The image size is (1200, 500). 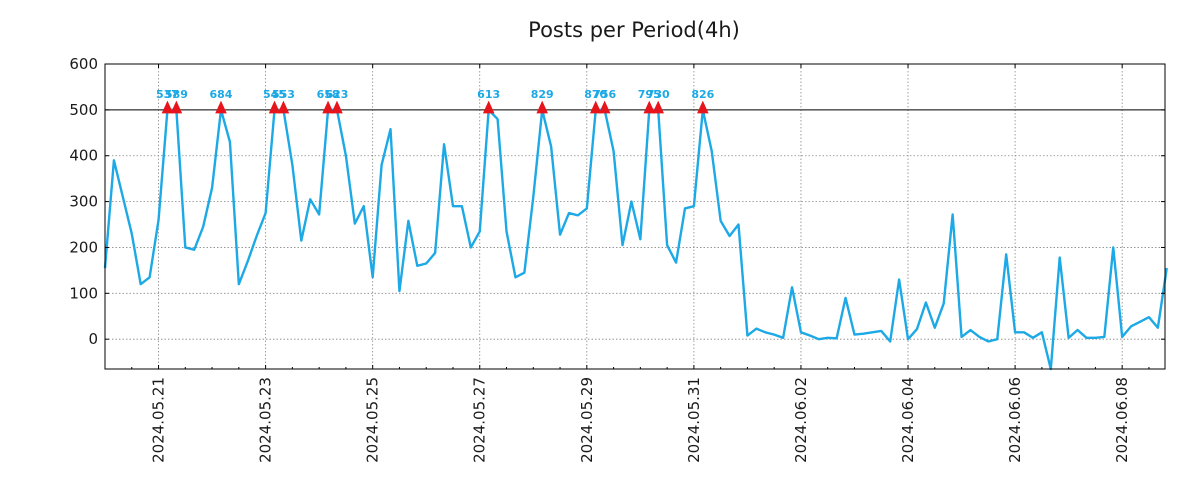 I want to click on y-tick-label: 200, so click(x=83, y=247).